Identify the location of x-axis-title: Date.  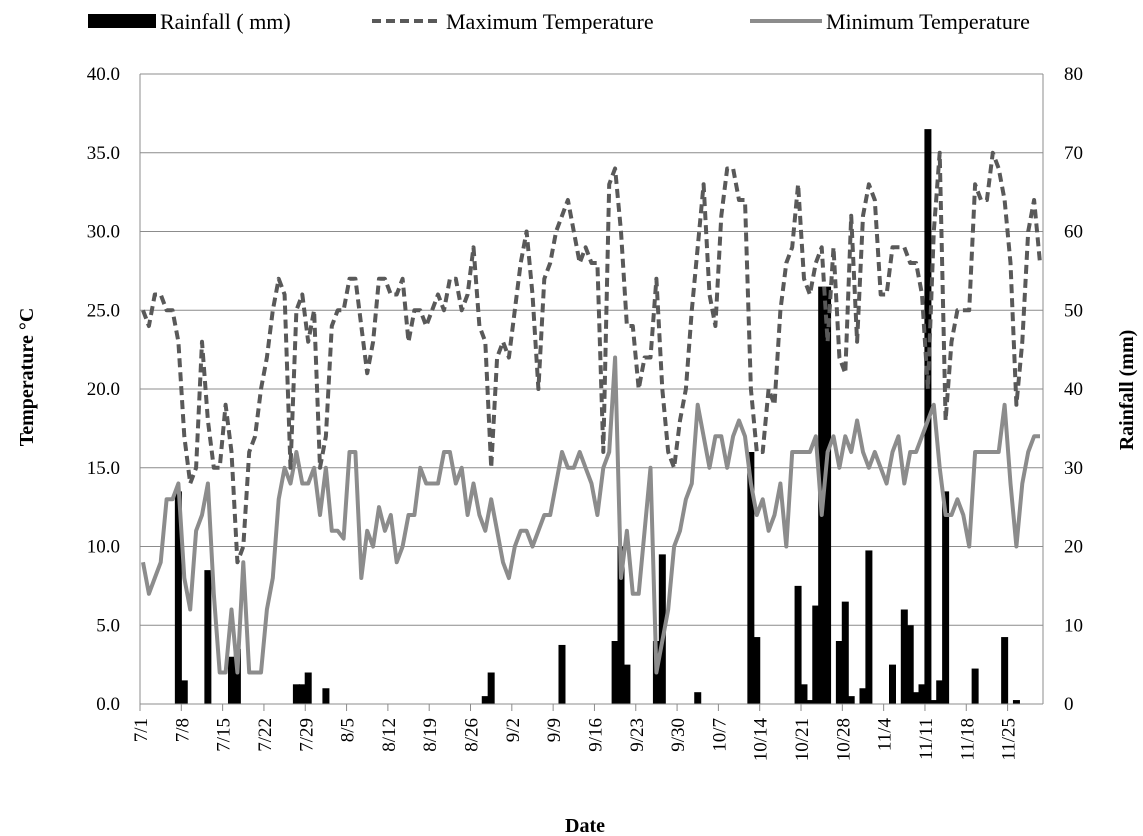
(585, 825).